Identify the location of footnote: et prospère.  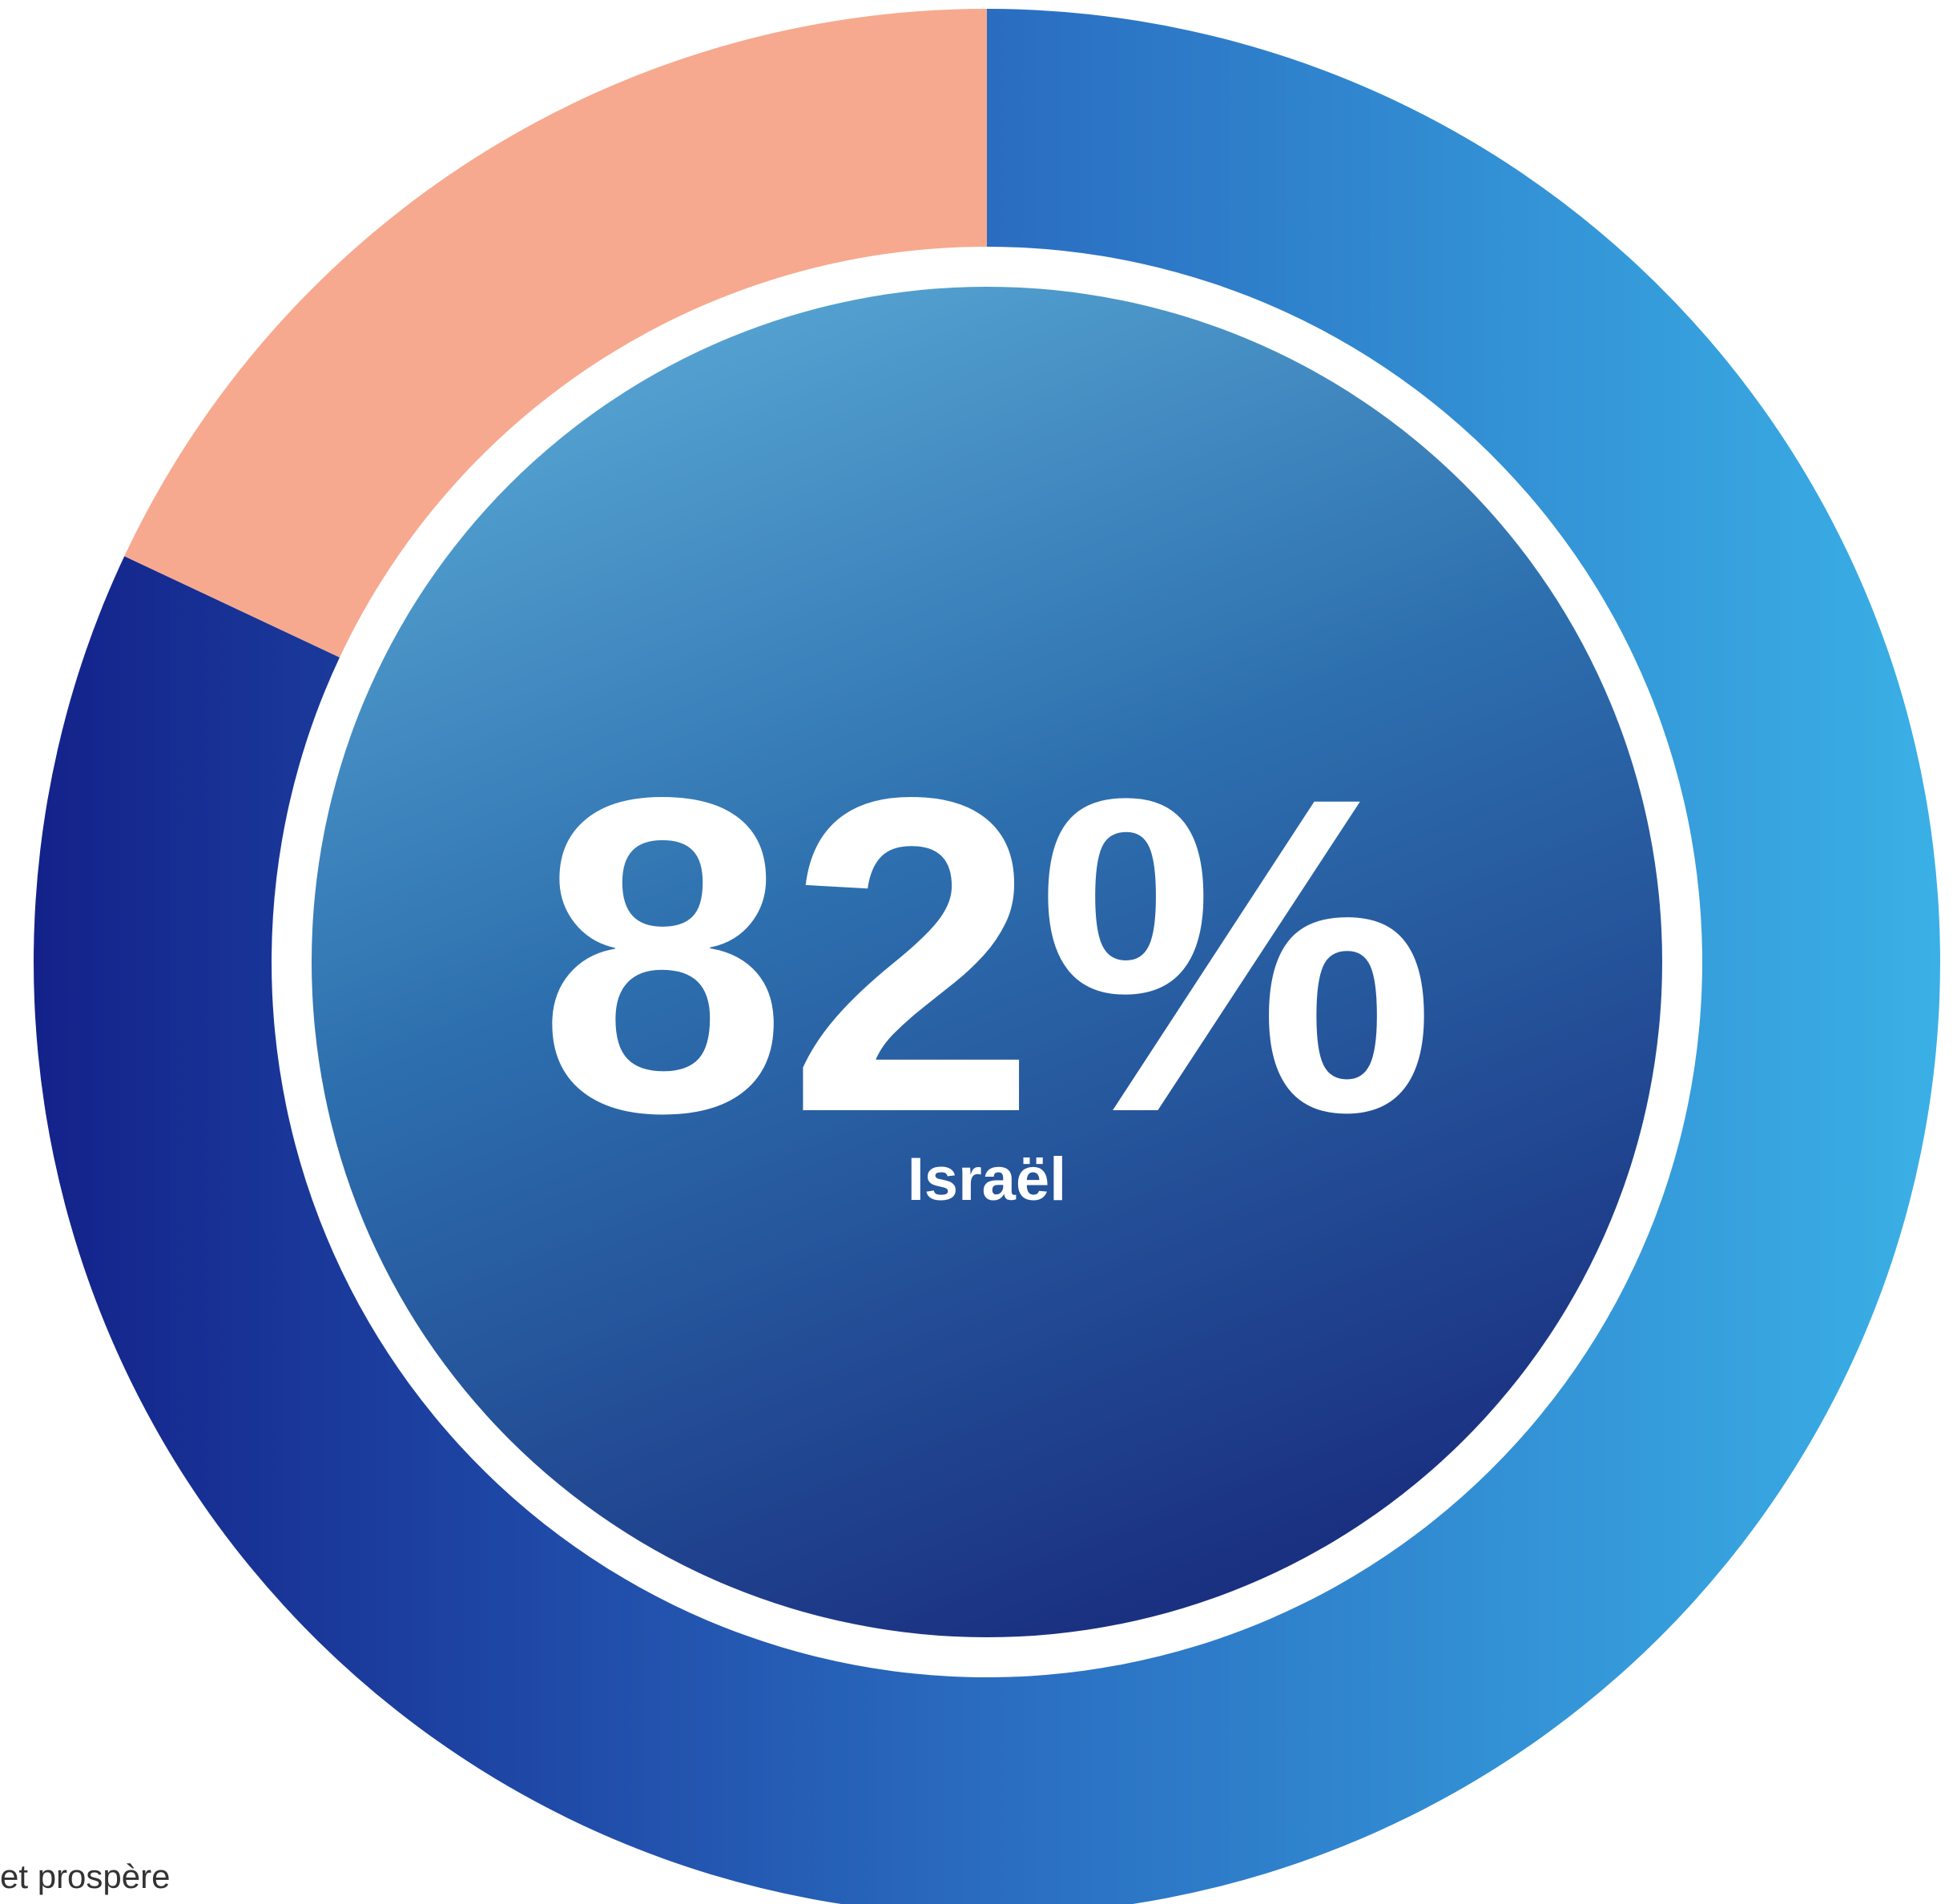
(85, 1876).